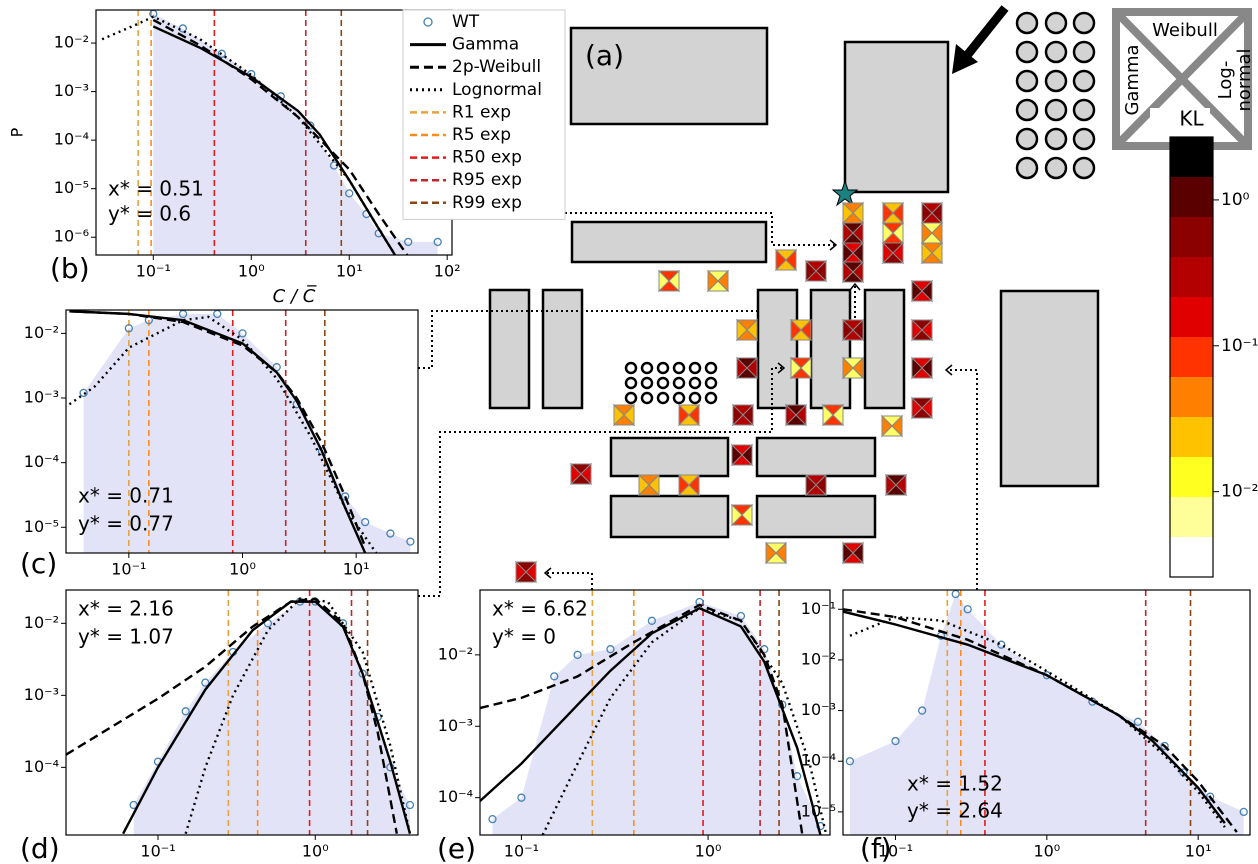 Image resolution: width=1258 pixels, height=864 pixels. Describe the element at coordinates (428, 22) in the screenshot. I see `legend-marker` at that location.